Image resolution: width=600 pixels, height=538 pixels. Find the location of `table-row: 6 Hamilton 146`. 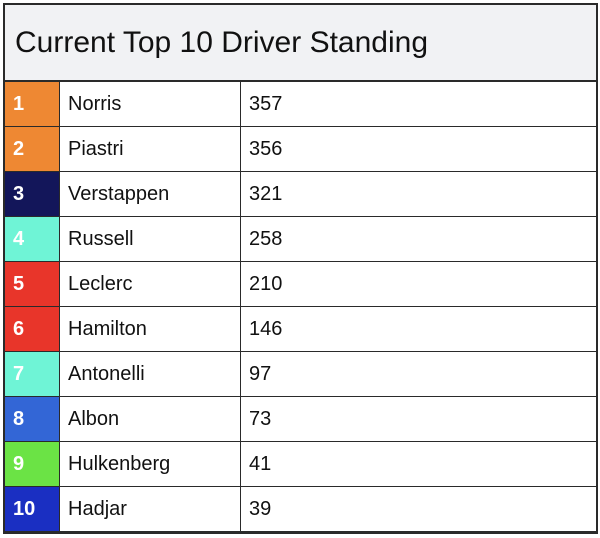

table-row: 6 Hamilton 146 is located at coordinates (300, 329).